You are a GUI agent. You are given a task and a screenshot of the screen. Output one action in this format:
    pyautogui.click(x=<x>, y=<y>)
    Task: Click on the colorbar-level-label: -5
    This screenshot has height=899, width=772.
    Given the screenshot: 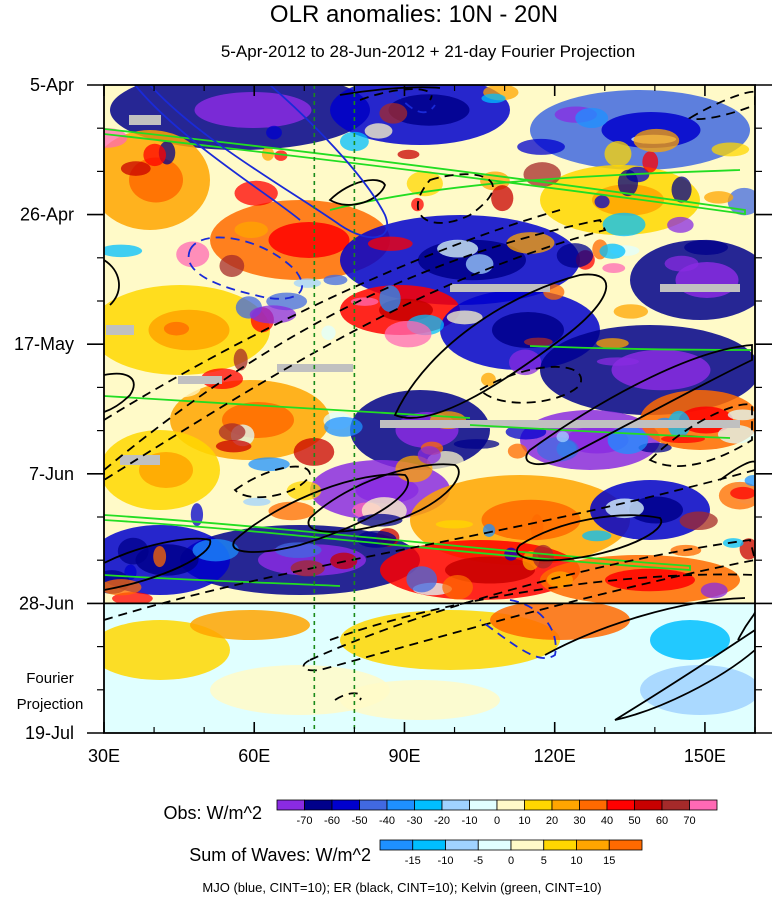 What is the action you would take?
    pyautogui.click(x=478, y=861)
    